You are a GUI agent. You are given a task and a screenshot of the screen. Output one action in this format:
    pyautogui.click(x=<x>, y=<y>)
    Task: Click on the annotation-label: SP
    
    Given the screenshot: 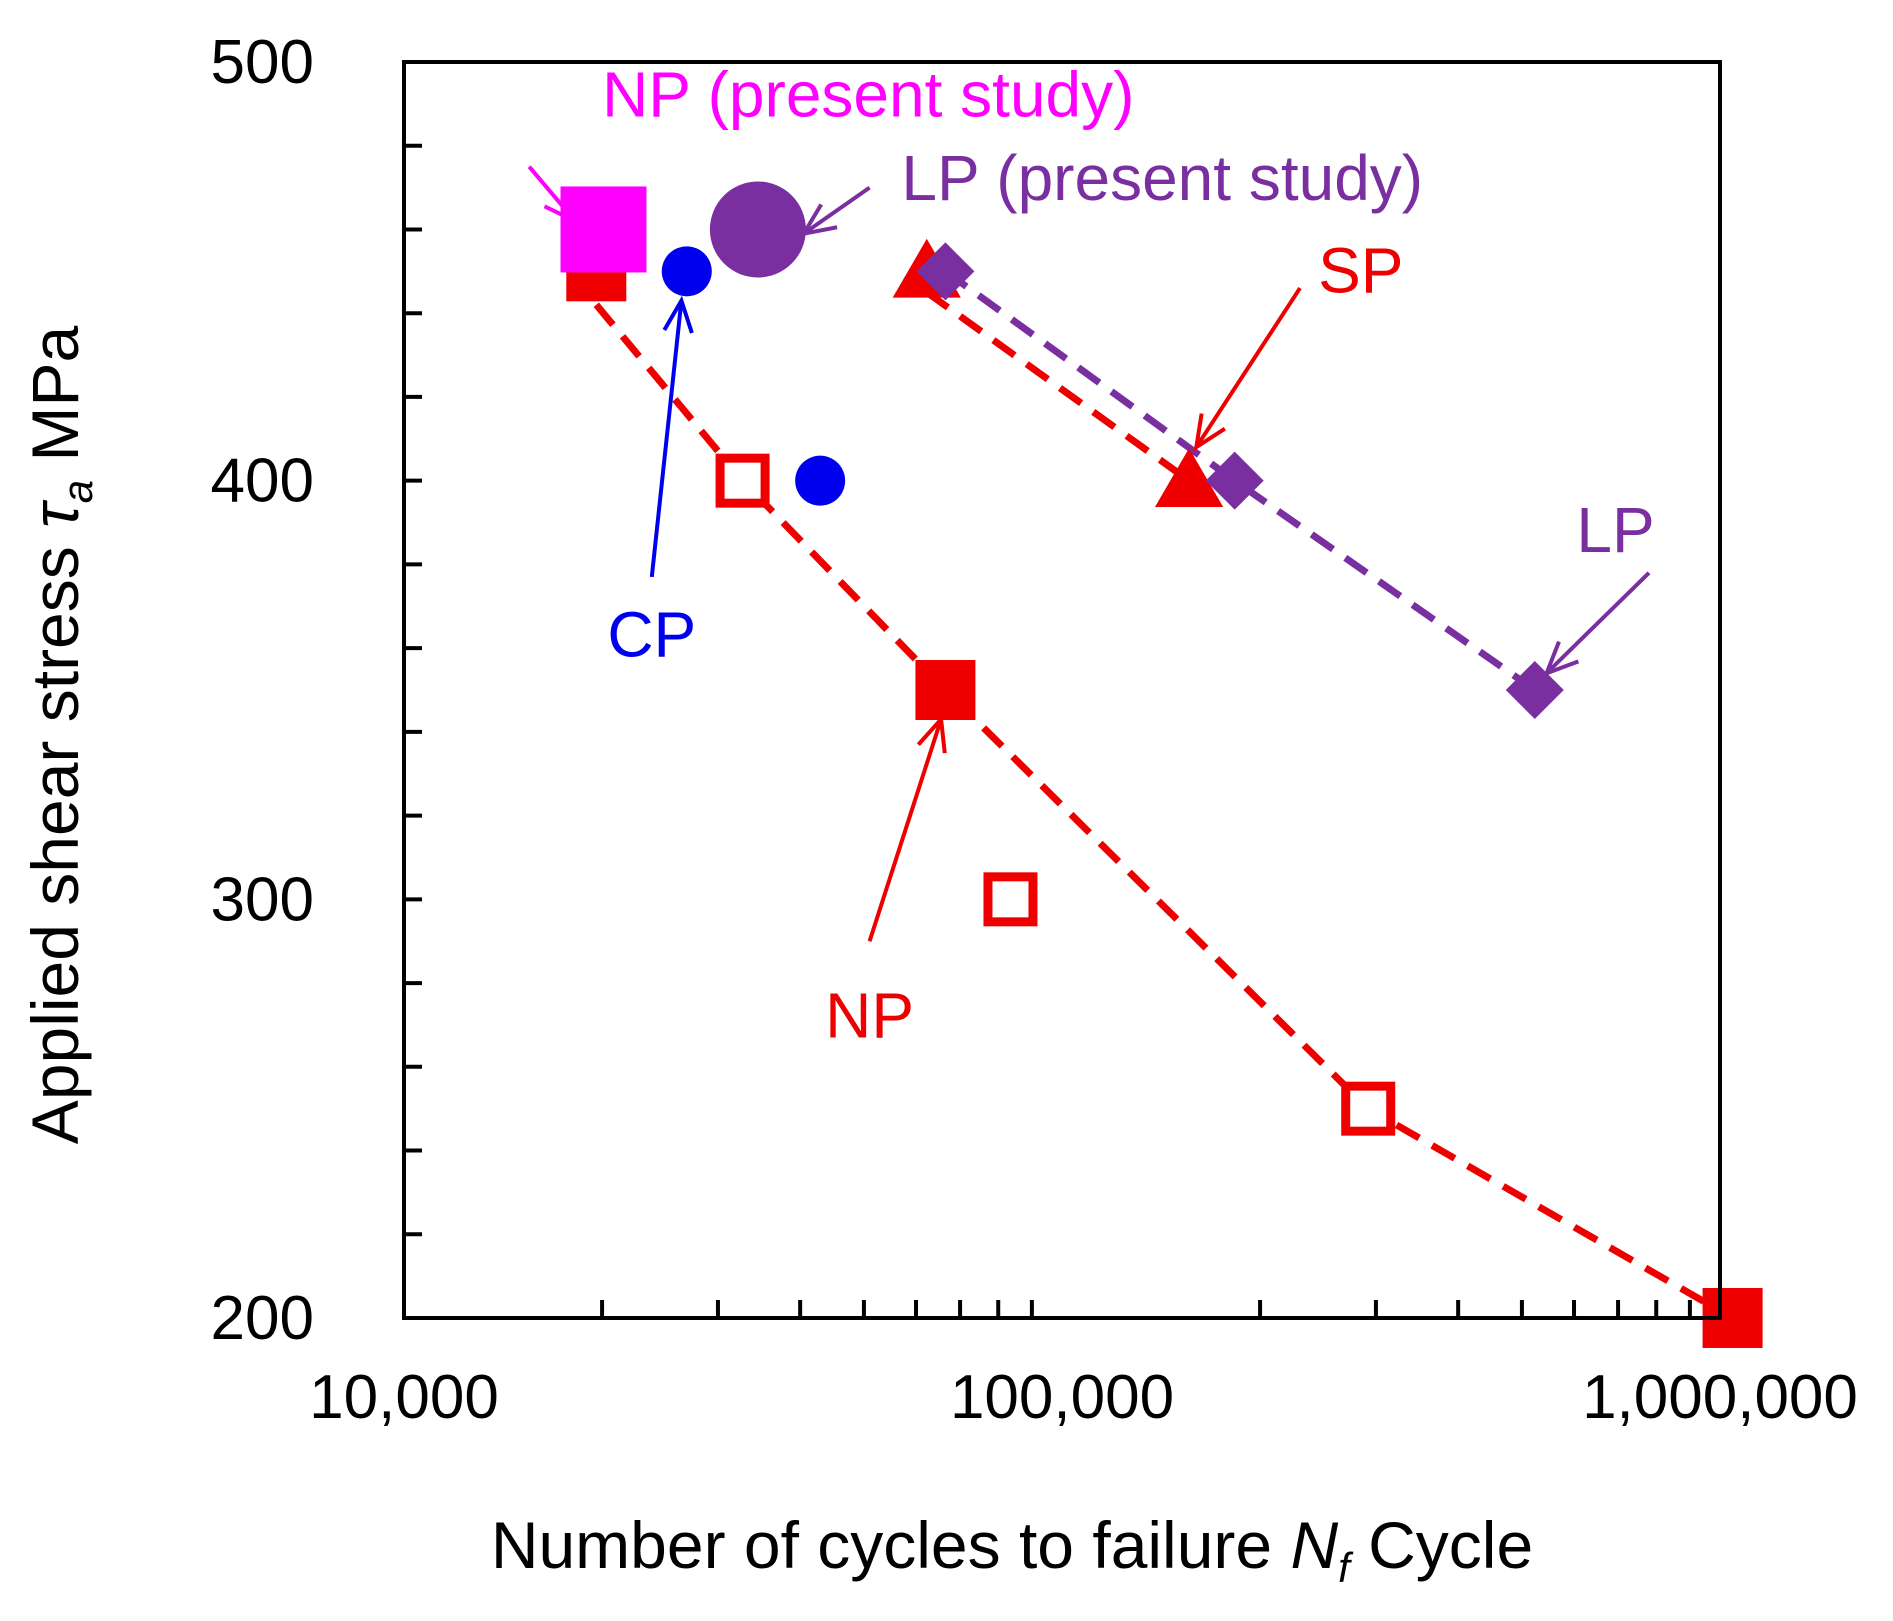 What is the action you would take?
    pyautogui.click(x=1360, y=270)
    